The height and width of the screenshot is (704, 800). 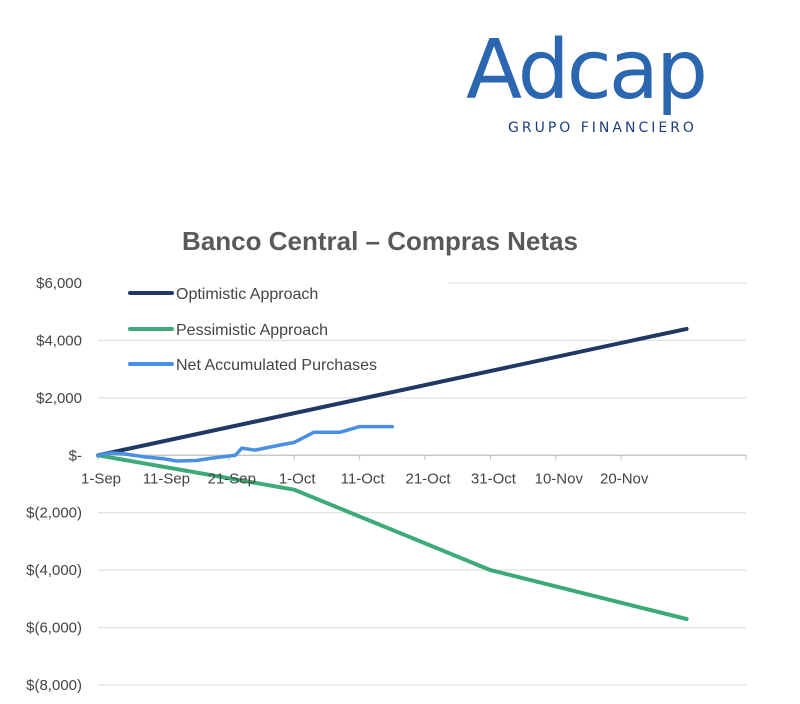 What do you see at coordinates (252, 330) in the screenshot?
I see `legend-label: Pessimistic Approach` at bounding box center [252, 330].